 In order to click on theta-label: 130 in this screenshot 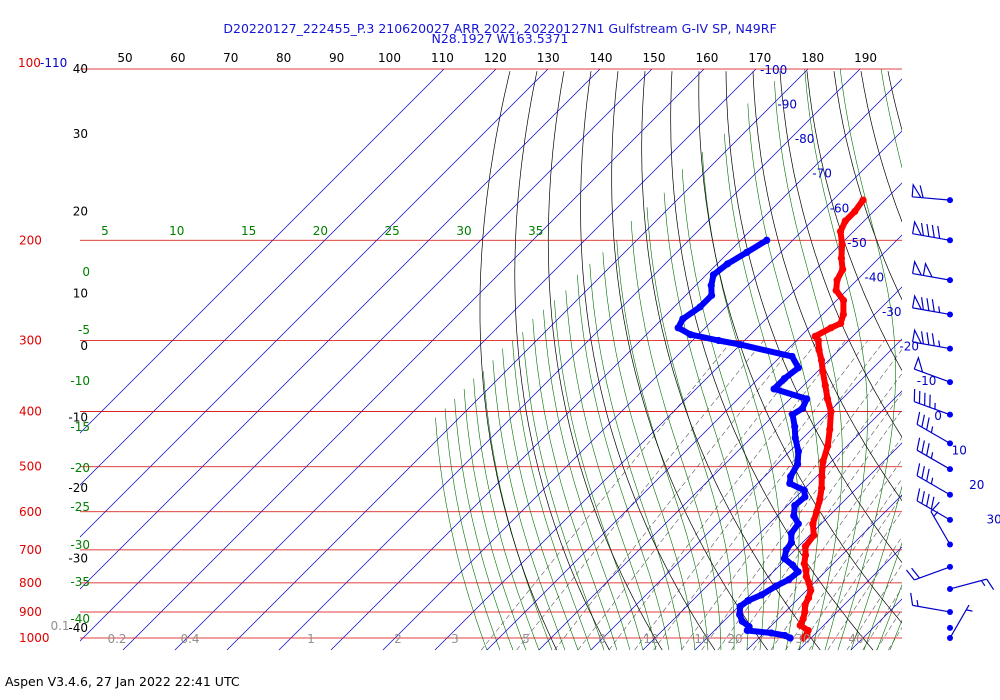, I will do `click(548, 58)`.